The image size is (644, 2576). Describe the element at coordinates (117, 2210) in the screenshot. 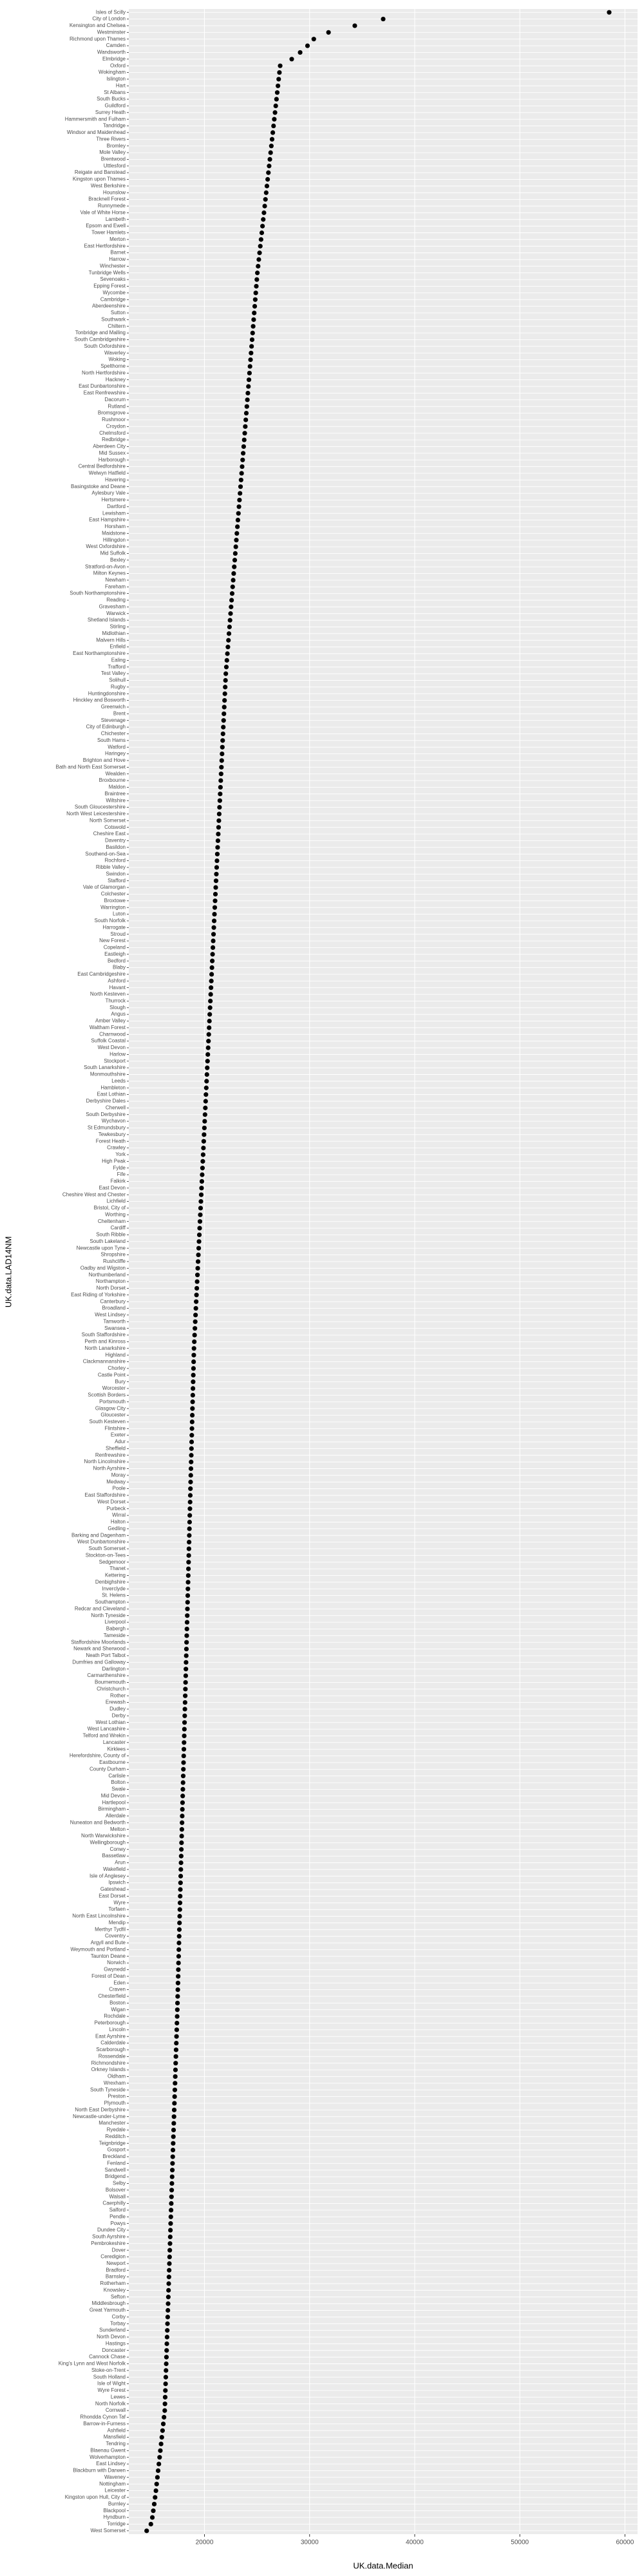

I see `y-tick-label: Salford` at that location.